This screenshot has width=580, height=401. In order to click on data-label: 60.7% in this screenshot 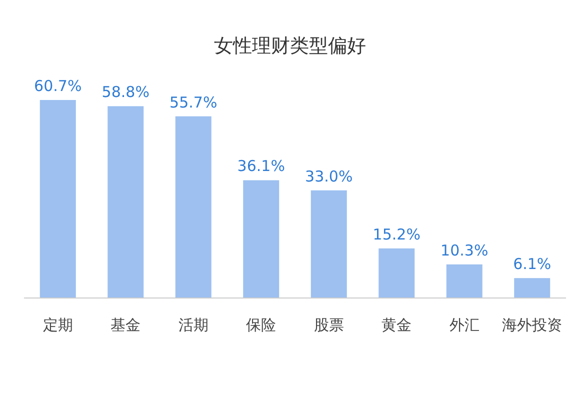, I will do `click(58, 86)`.